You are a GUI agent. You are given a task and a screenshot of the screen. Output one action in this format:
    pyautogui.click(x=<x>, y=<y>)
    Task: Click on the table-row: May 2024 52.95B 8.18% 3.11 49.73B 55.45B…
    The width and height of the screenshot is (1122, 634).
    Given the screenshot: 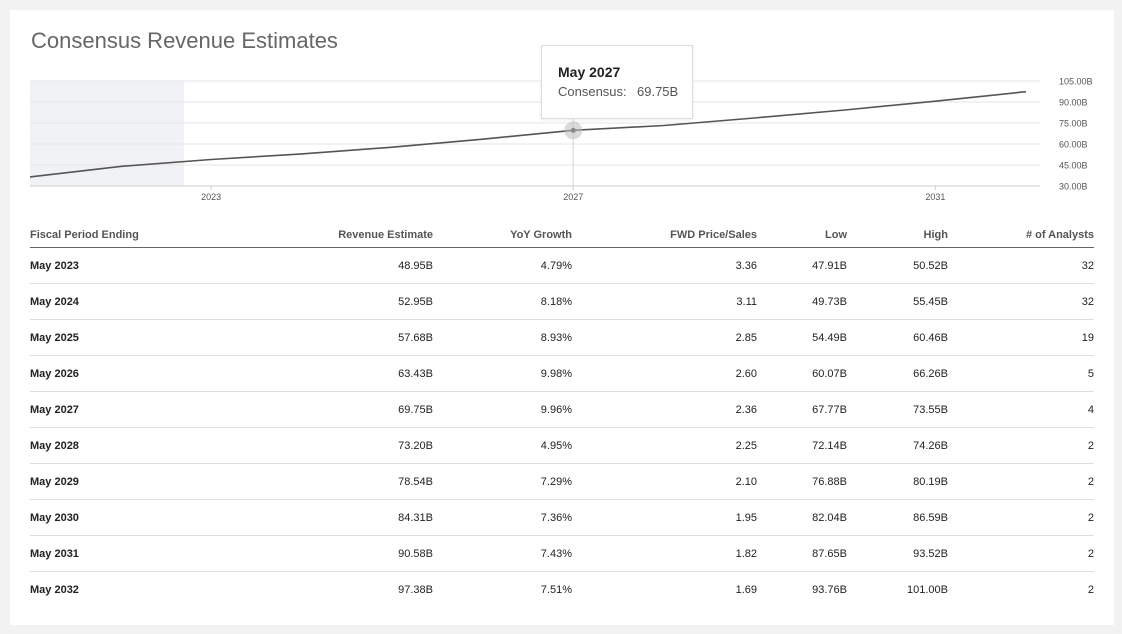 What is the action you would take?
    pyautogui.click(x=562, y=301)
    